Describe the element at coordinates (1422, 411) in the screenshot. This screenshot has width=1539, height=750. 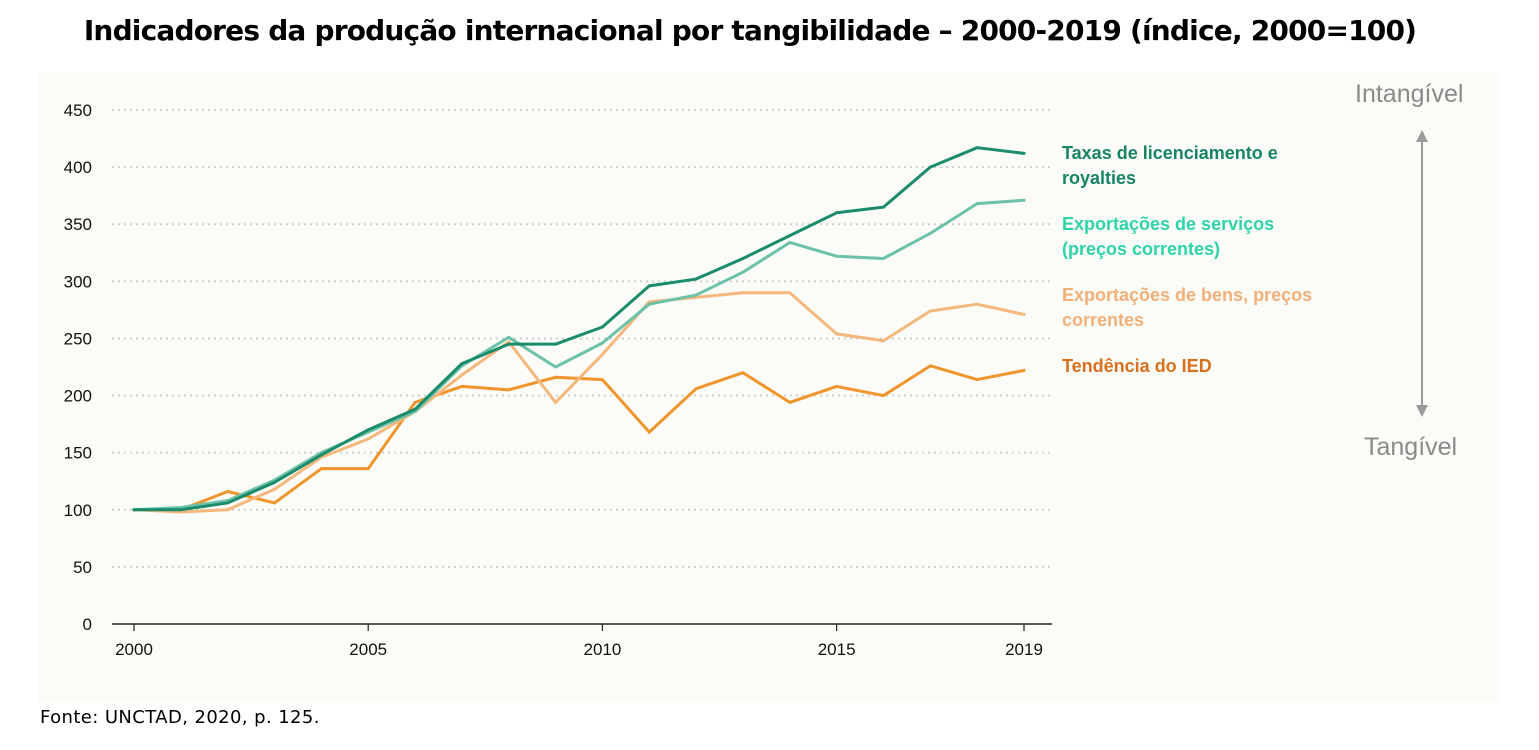
I see `arrow-down-icon` at that location.